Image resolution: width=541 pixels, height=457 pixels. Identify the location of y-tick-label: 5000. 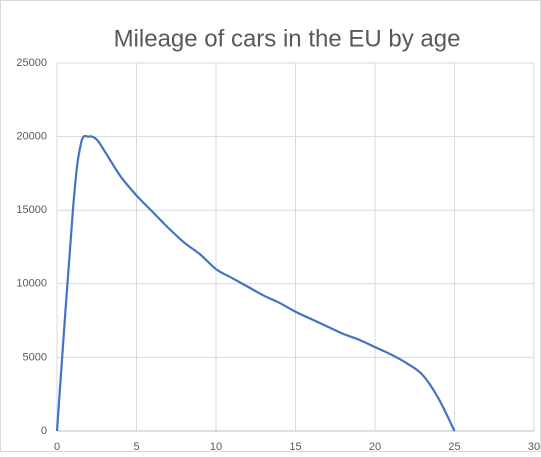
(35, 357).